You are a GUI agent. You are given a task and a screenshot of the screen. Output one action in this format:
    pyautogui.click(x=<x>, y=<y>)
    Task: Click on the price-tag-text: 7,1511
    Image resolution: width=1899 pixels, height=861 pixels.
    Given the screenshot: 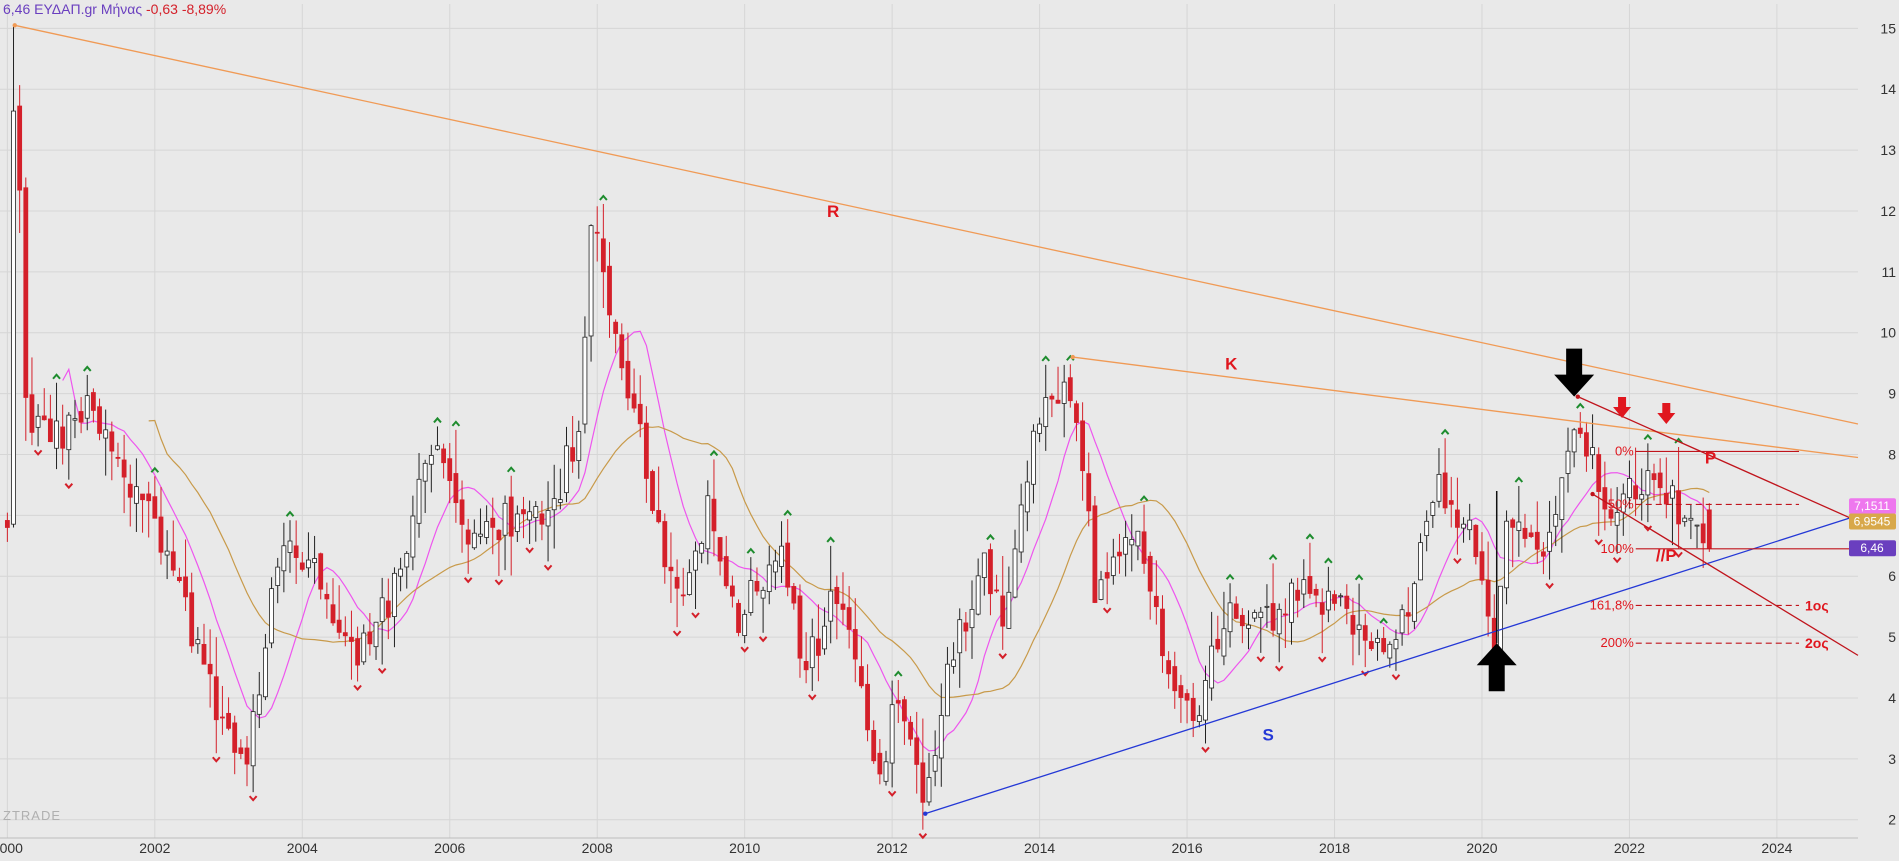 What is the action you would take?
    pyautogui.click(x=1872, y=506)
    